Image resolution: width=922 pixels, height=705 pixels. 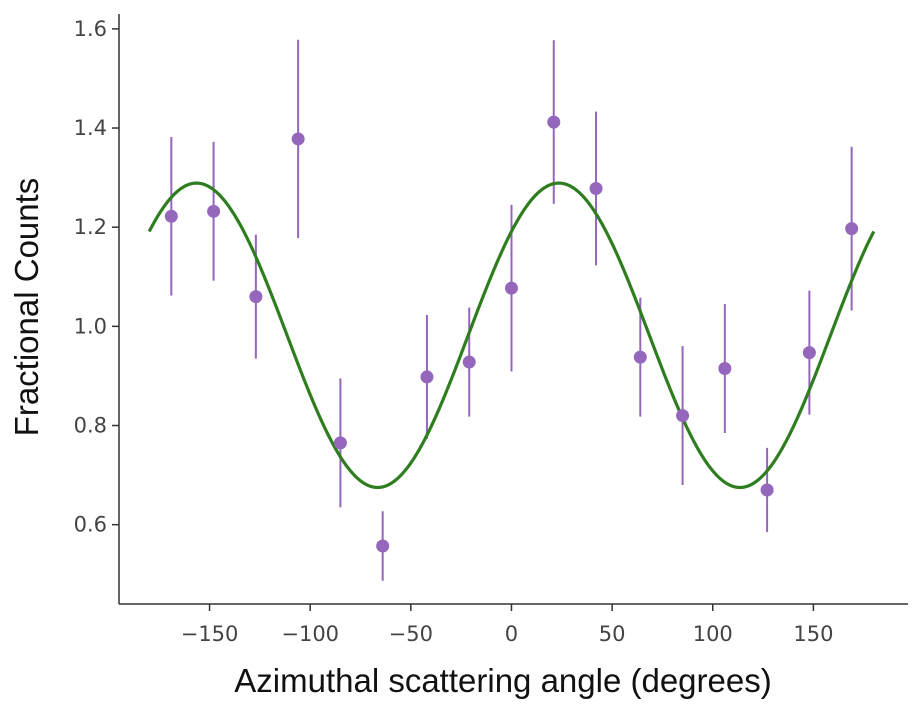 I want to click on x-tick-label: −150, so click(x=210, y=634).